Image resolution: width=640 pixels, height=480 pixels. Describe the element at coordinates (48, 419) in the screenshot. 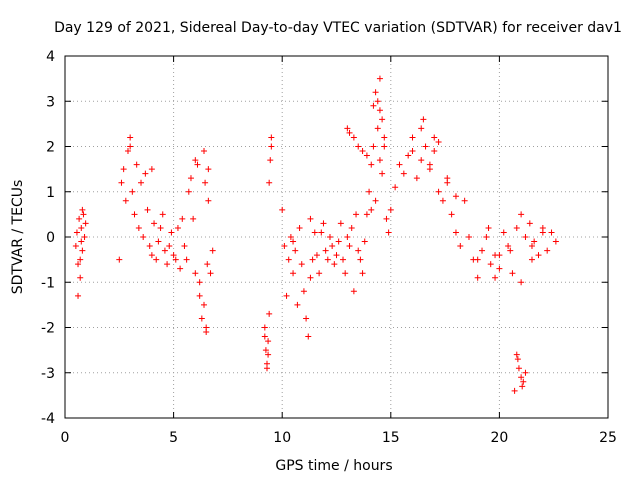

I see `y-tick-label: -4` at that location.